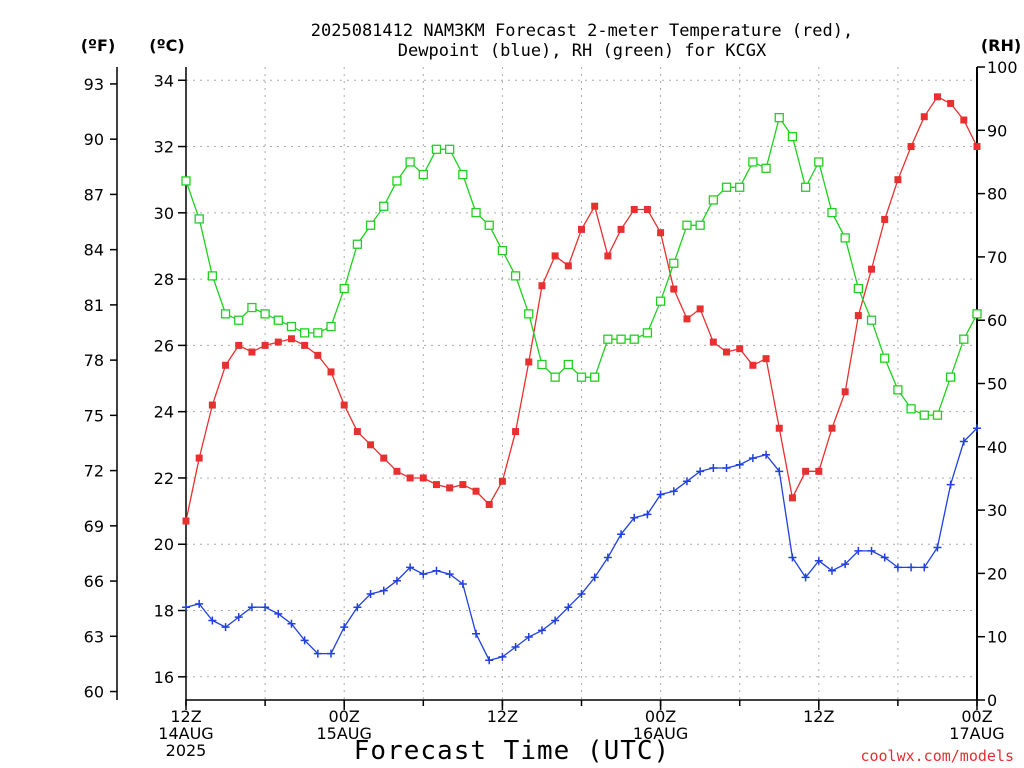 Image resolution: width=1024 pixels, height=768 pixels. Describe the element at coordinates (94, 250) in the screenshot. I see `fahrenheit-tick-label: 84` at that location.